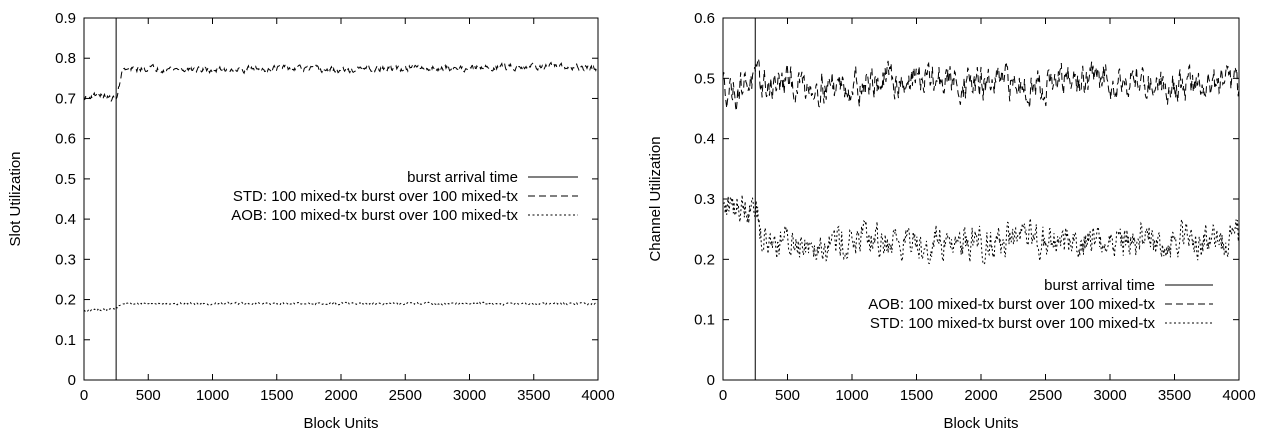 This screenshot has height=436, width=1270. Describe the element at coordinates (15, 198) in the screenshot. I see `y-axis-label: Slot Utilization` at that location.